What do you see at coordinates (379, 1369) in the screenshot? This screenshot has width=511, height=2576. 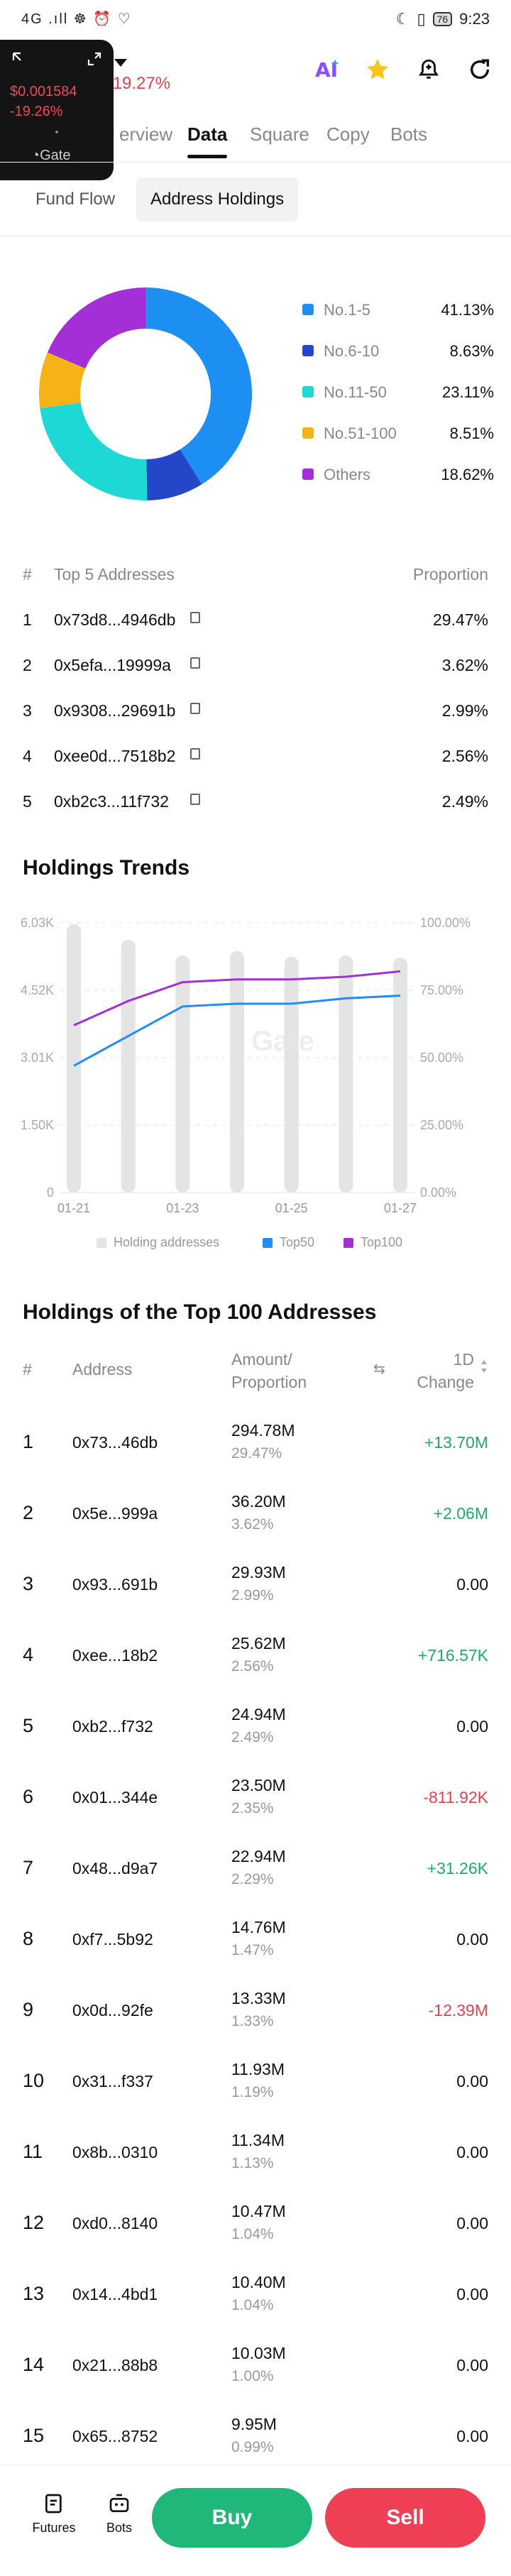 I see `swap-columns-icon: ⇆` at bounding box center [379, 1369].